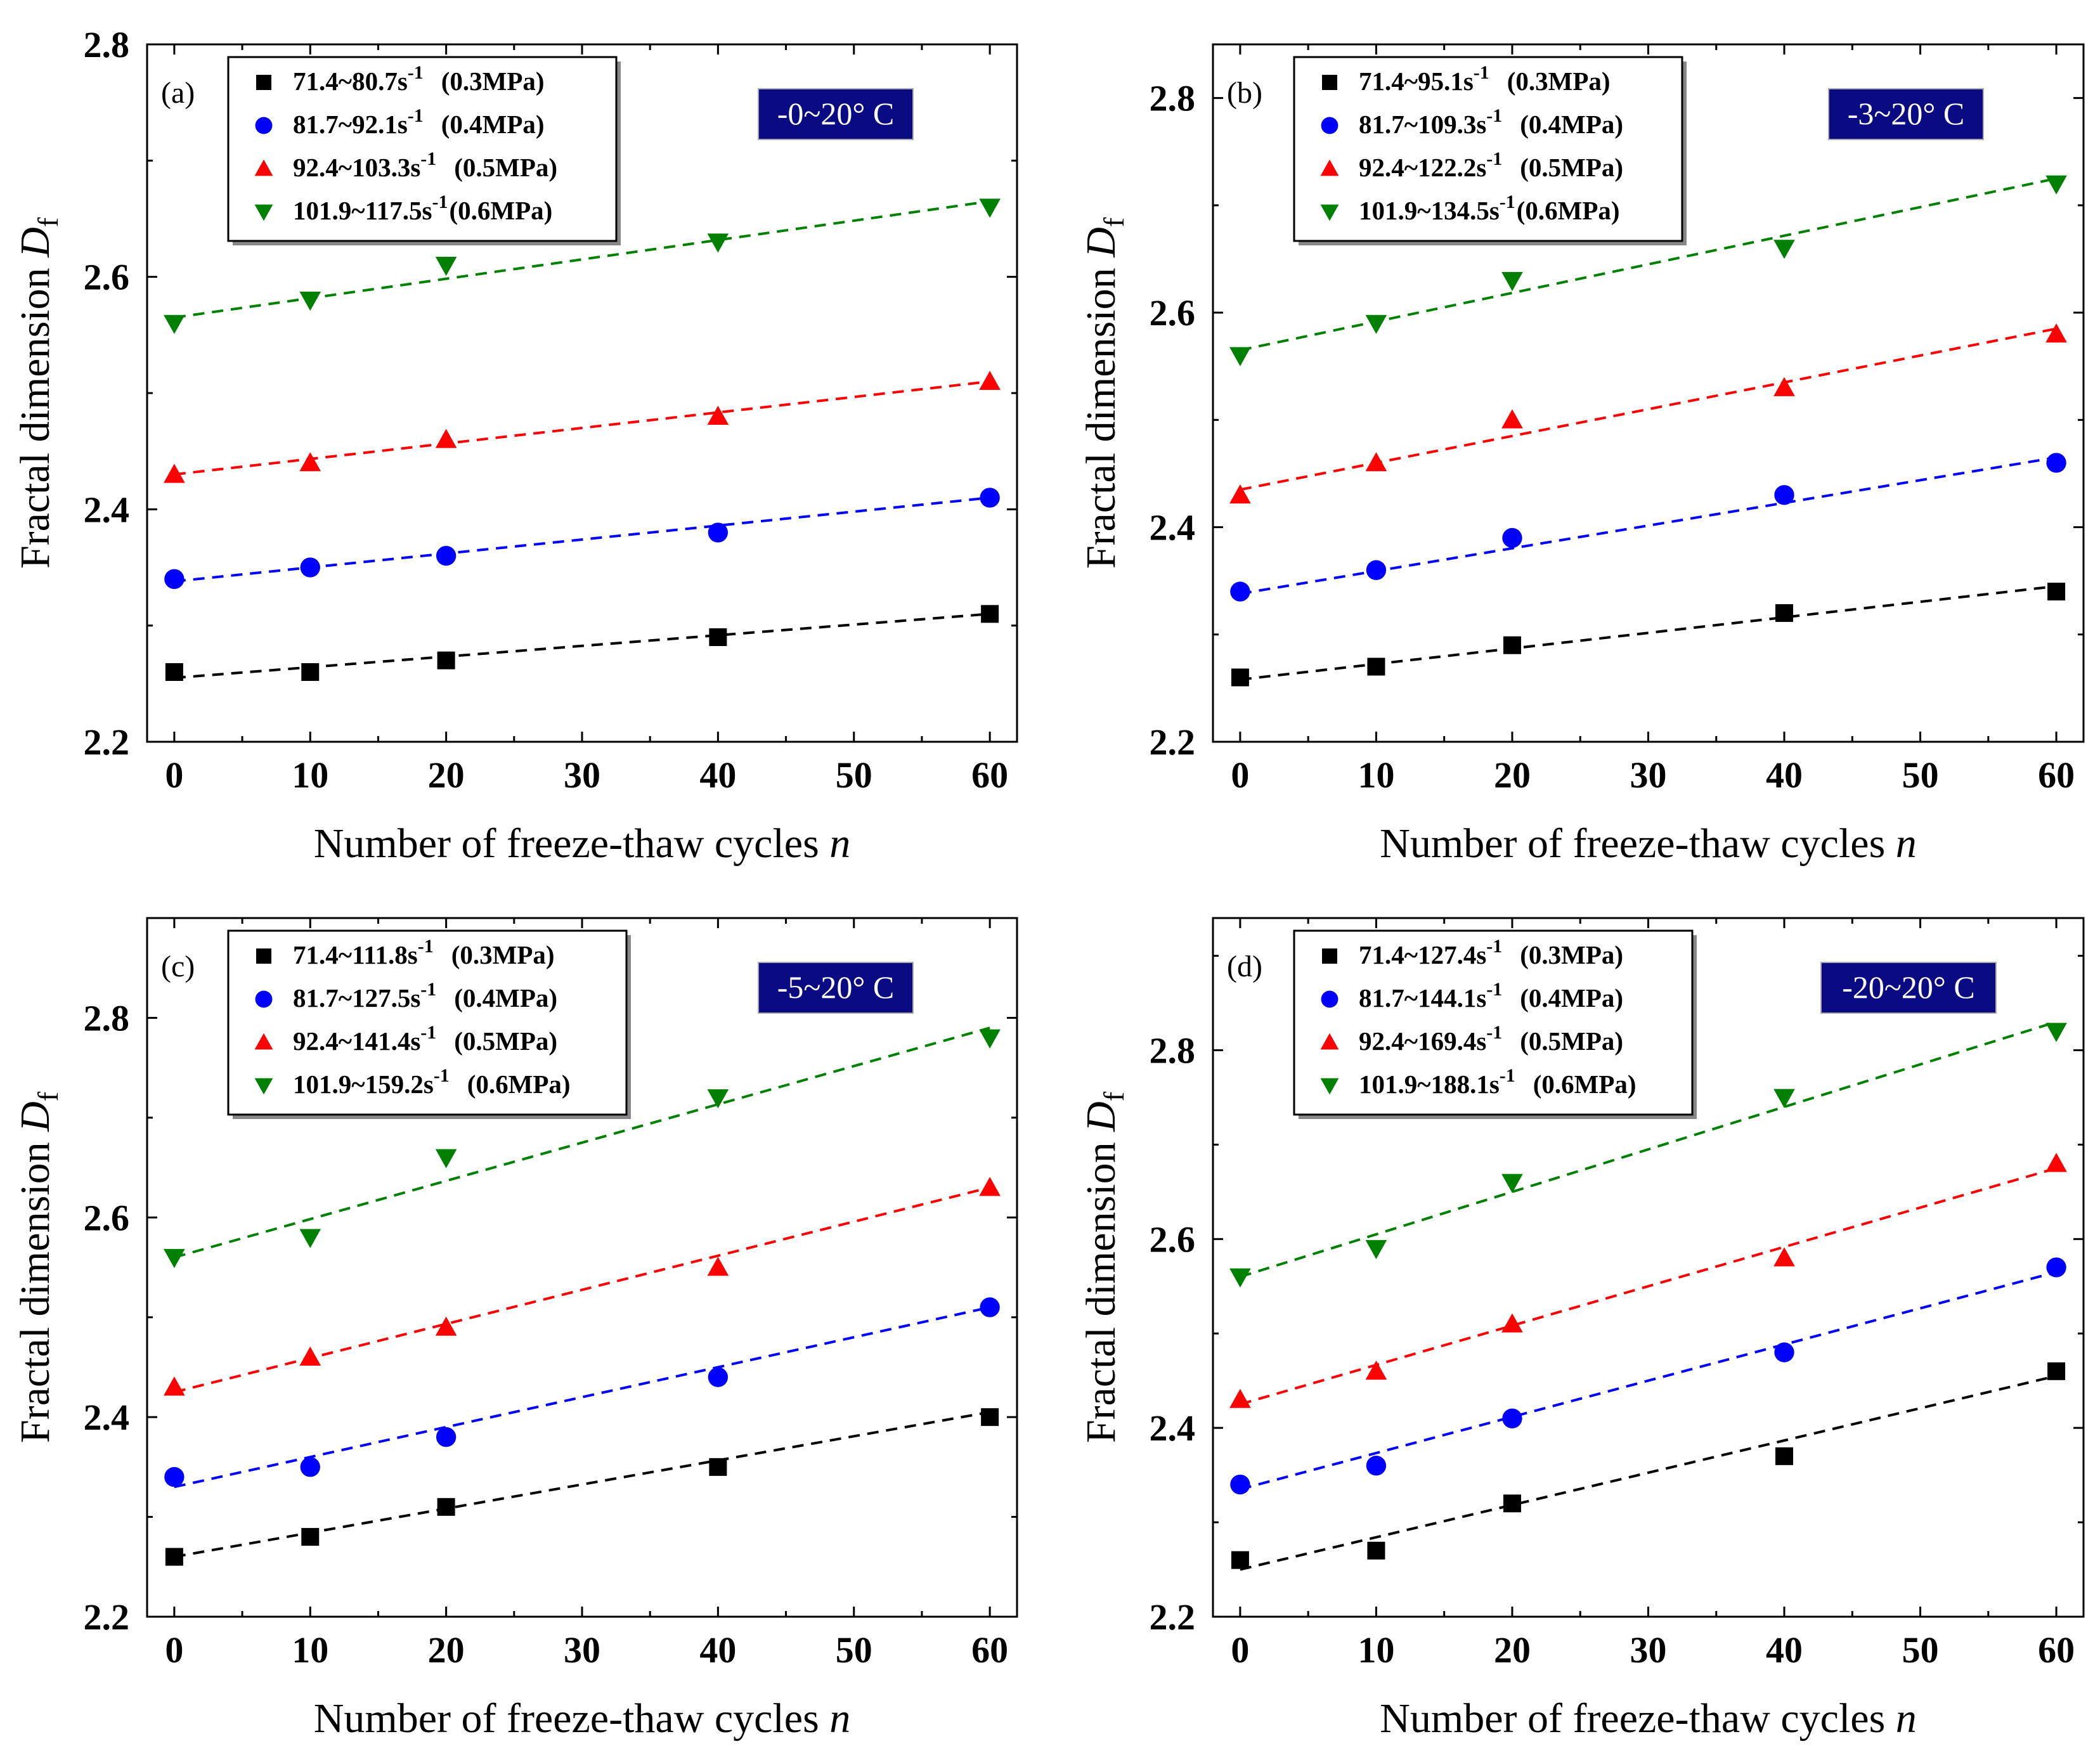 Image resolution: width=2100 pixels, height=1760 pixels. Describe the element at coordinates (107, 1217) in the screenshot. I see `y-tick-label: 2.6` at that location.